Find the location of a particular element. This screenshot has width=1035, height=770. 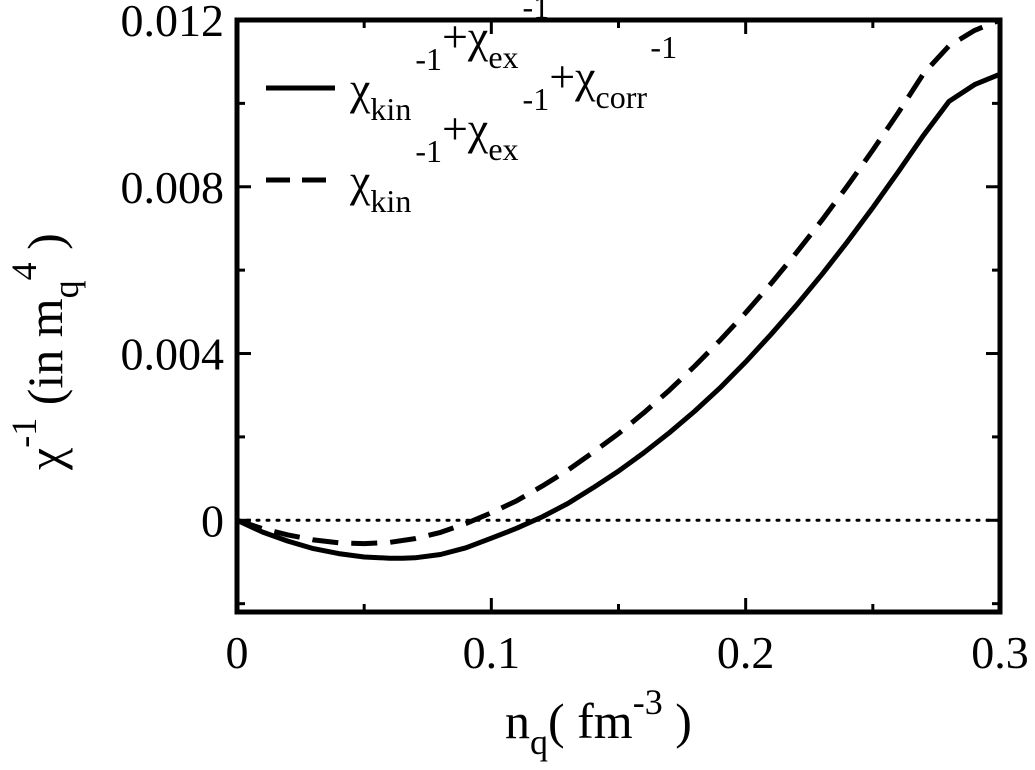

y-tick-label: 0.012 is located at coordinates (173, 23).